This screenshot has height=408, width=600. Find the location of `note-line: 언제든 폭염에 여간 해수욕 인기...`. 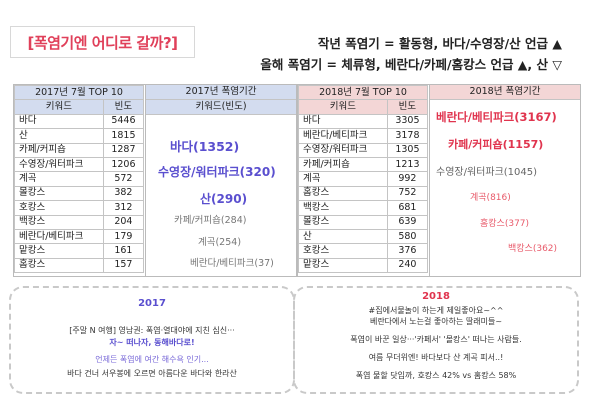

note-line: 언제든 폭염에 여간 해수욕 인기... is located at coordinates (152, 359).